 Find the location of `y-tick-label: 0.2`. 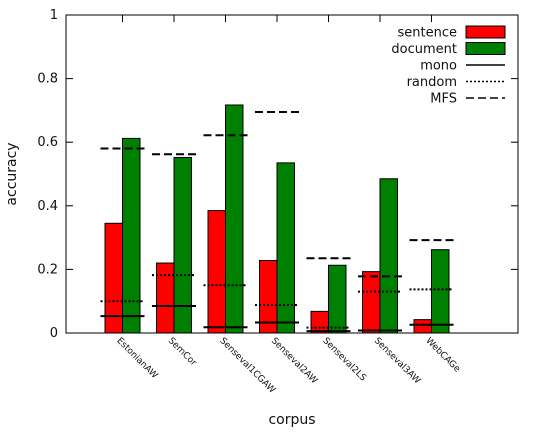

y-tick-label: 0.2 is located at coordinates (47, 269).